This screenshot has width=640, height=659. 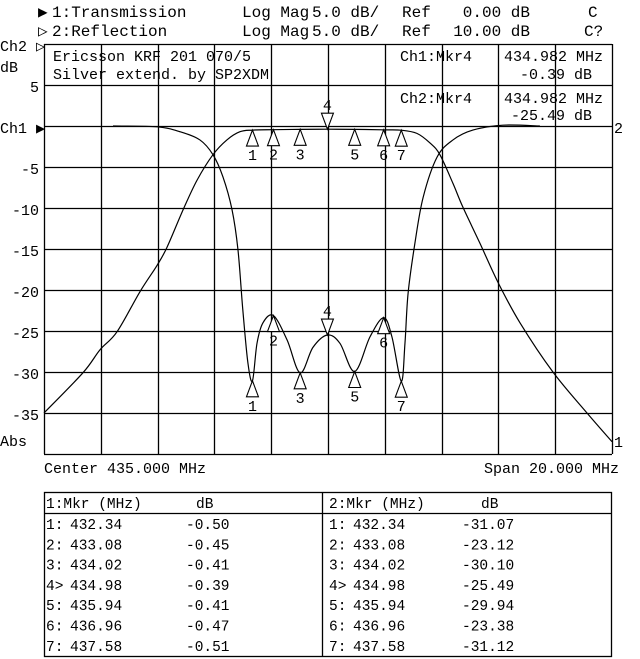 What do you see at coordinates (152, 57) in the screenshot?
I see `title-line-1: Ericsson KRF 201 070/5` at bounding box center [152, 57].